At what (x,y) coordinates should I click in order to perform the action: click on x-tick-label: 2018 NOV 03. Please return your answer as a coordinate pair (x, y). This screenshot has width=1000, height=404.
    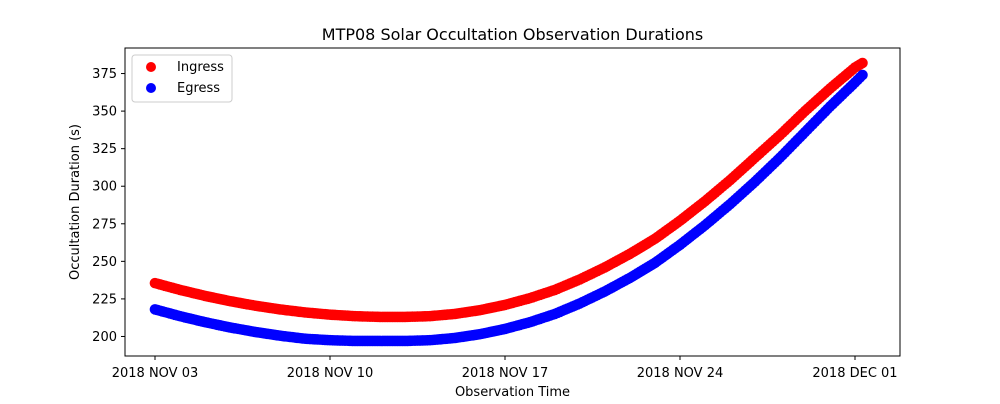
    Looking at the image, I should click on (155, 373).